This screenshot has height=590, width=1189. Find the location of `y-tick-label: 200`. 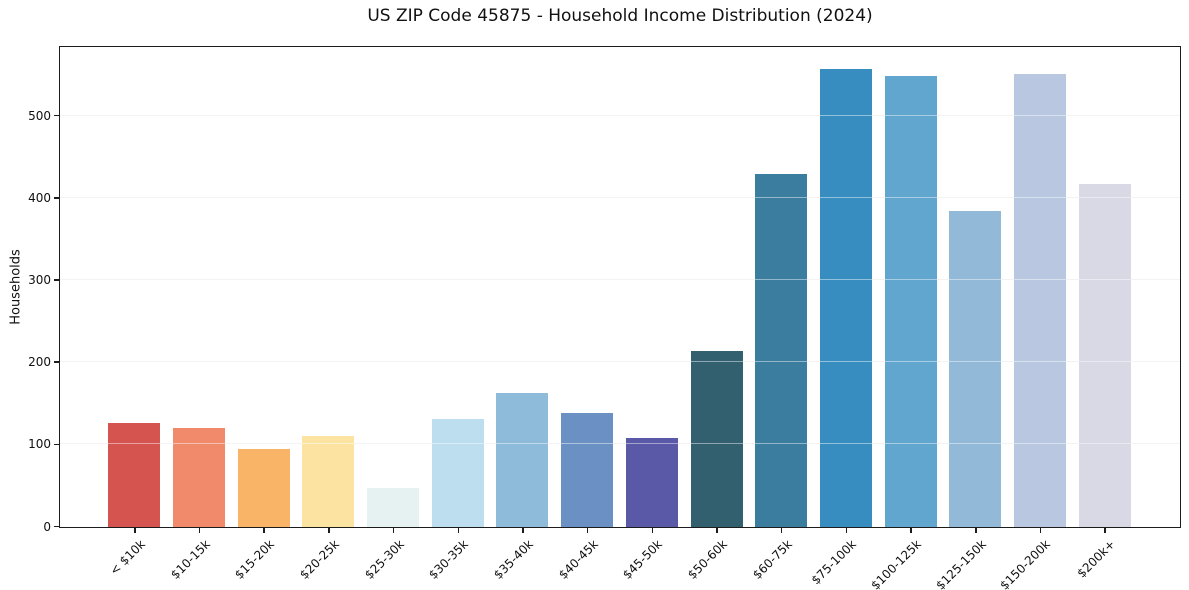

y-tick-label: 200 is located at coordinates (39, 362).